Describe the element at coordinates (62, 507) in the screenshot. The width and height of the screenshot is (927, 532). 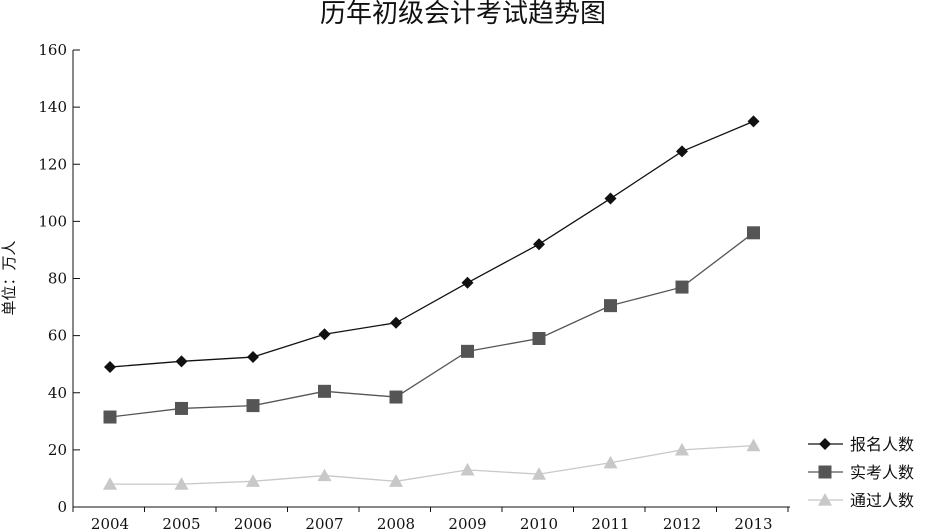
I see `y-tick-label: 0` at that location.